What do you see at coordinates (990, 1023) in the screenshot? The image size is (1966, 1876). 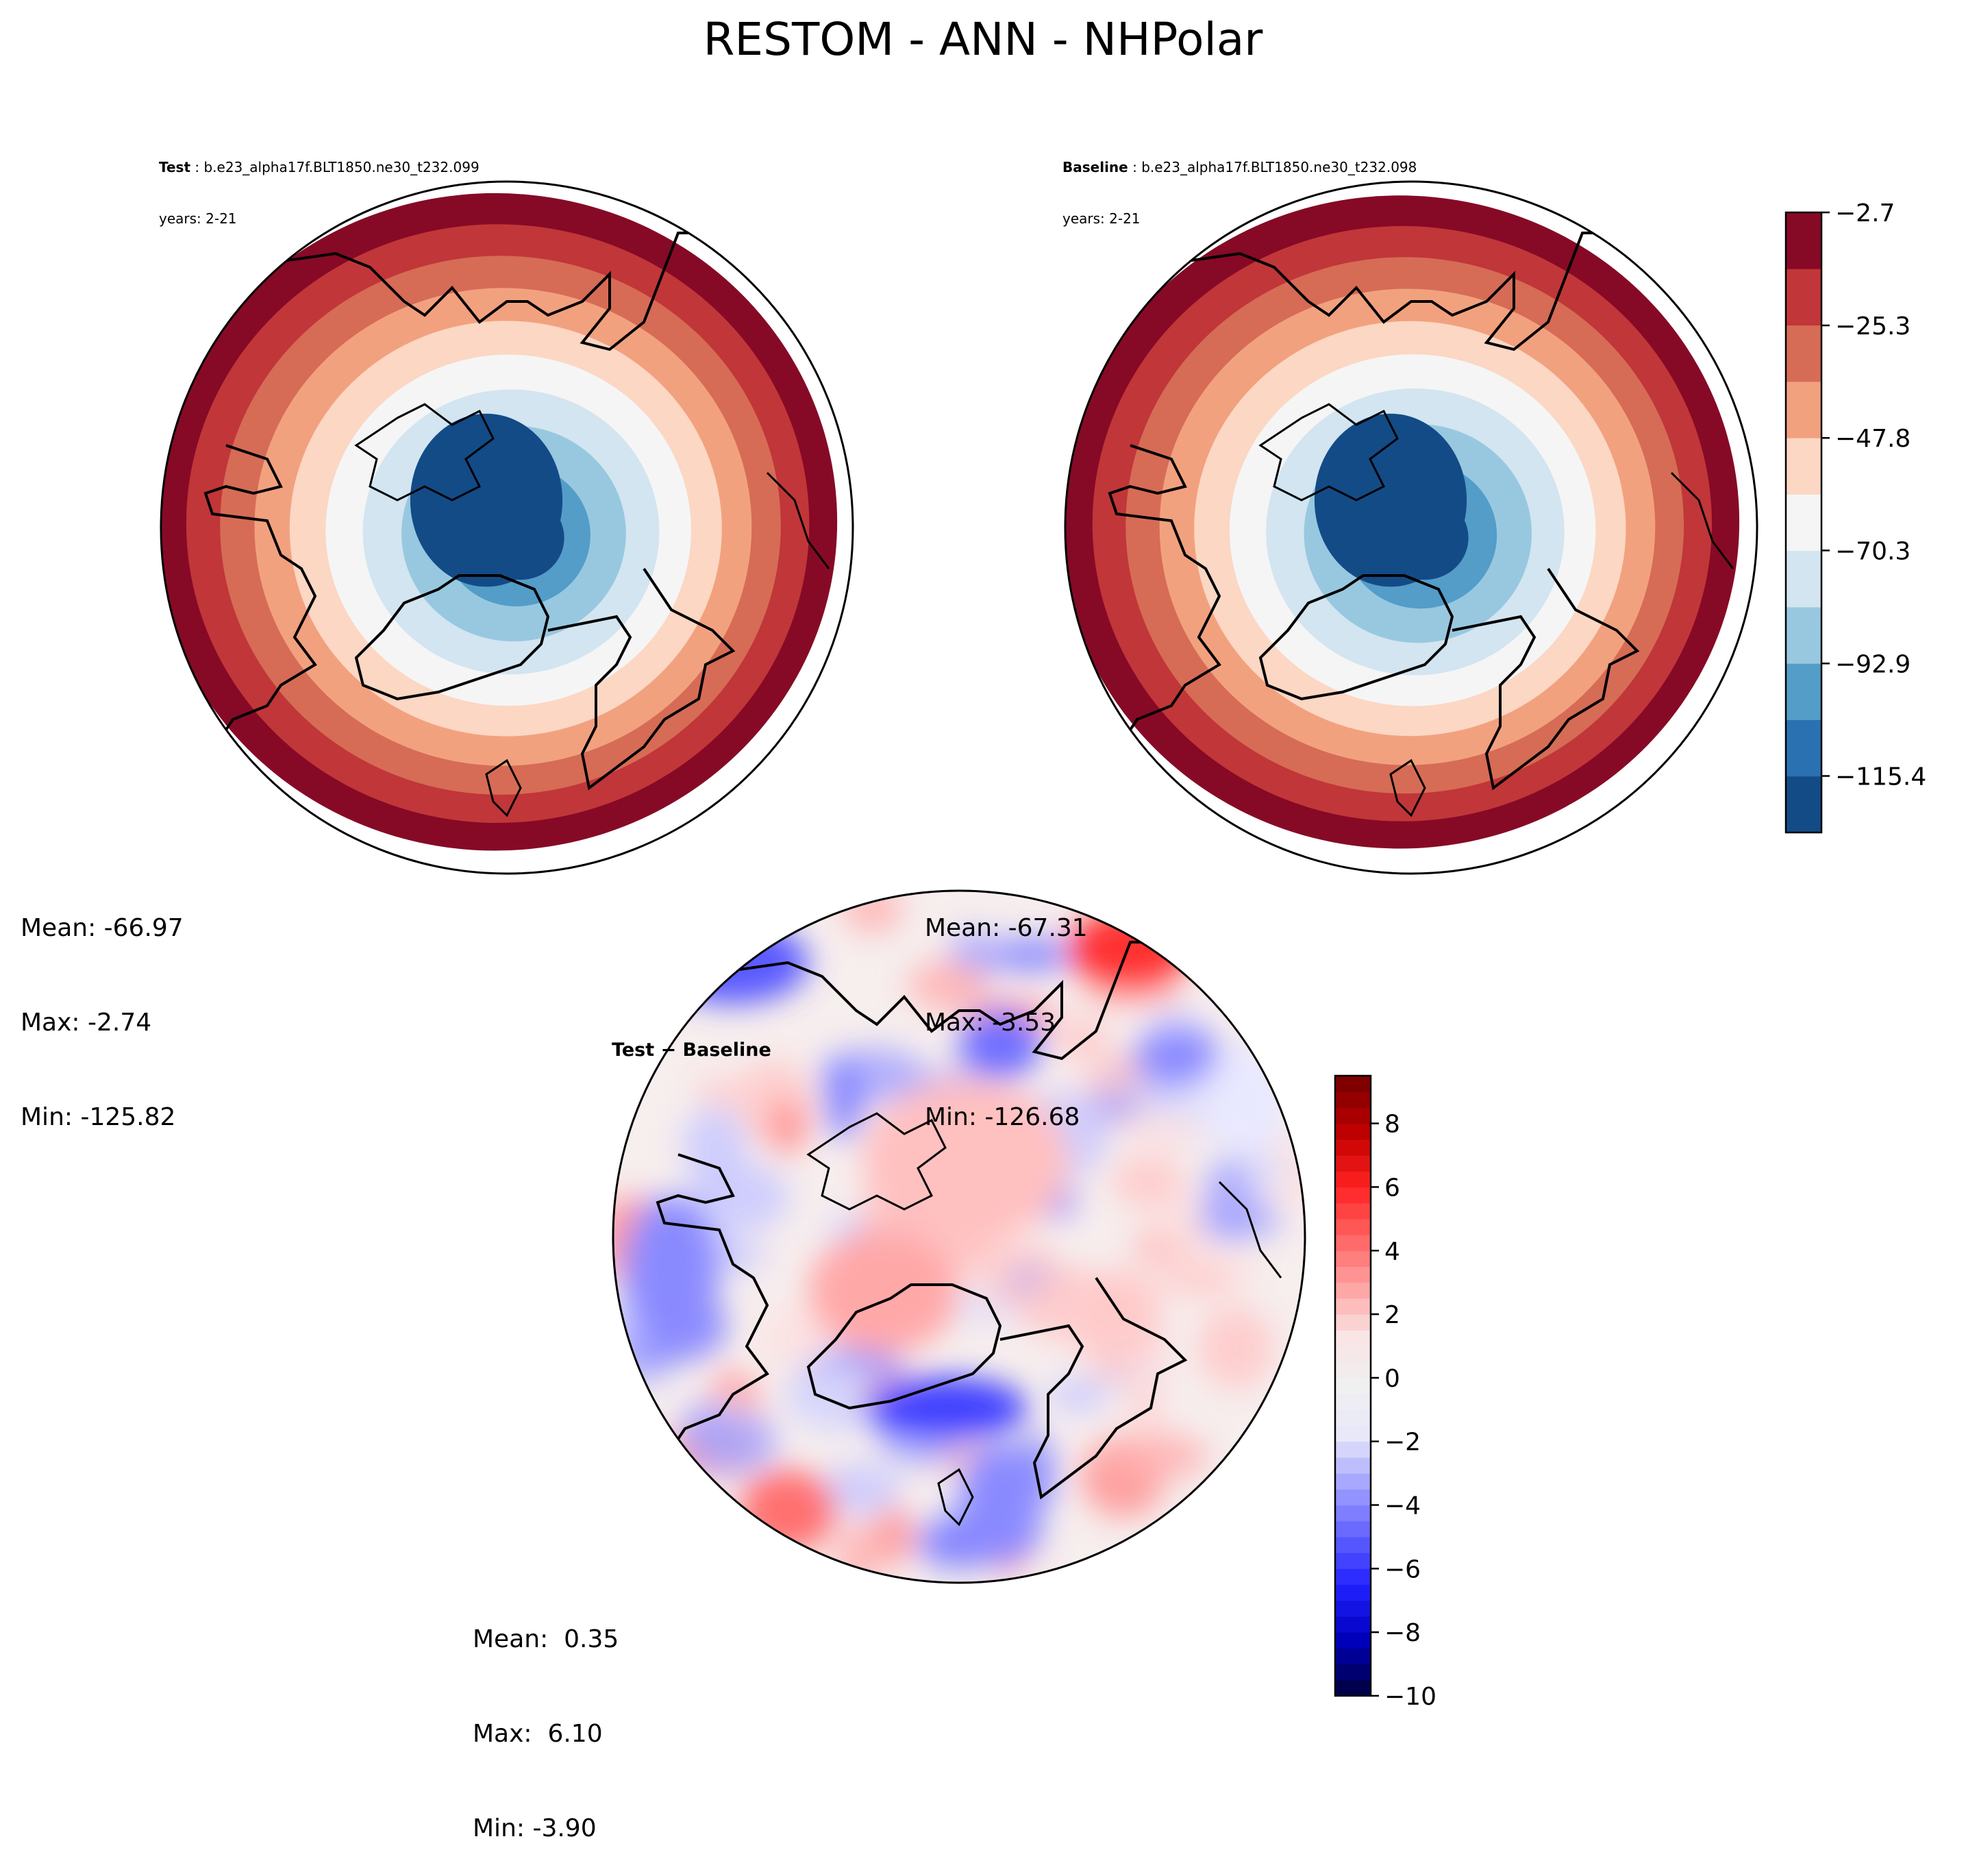 I see `baseline-max: Max: -3.53` at bounding box center [990, 1023].